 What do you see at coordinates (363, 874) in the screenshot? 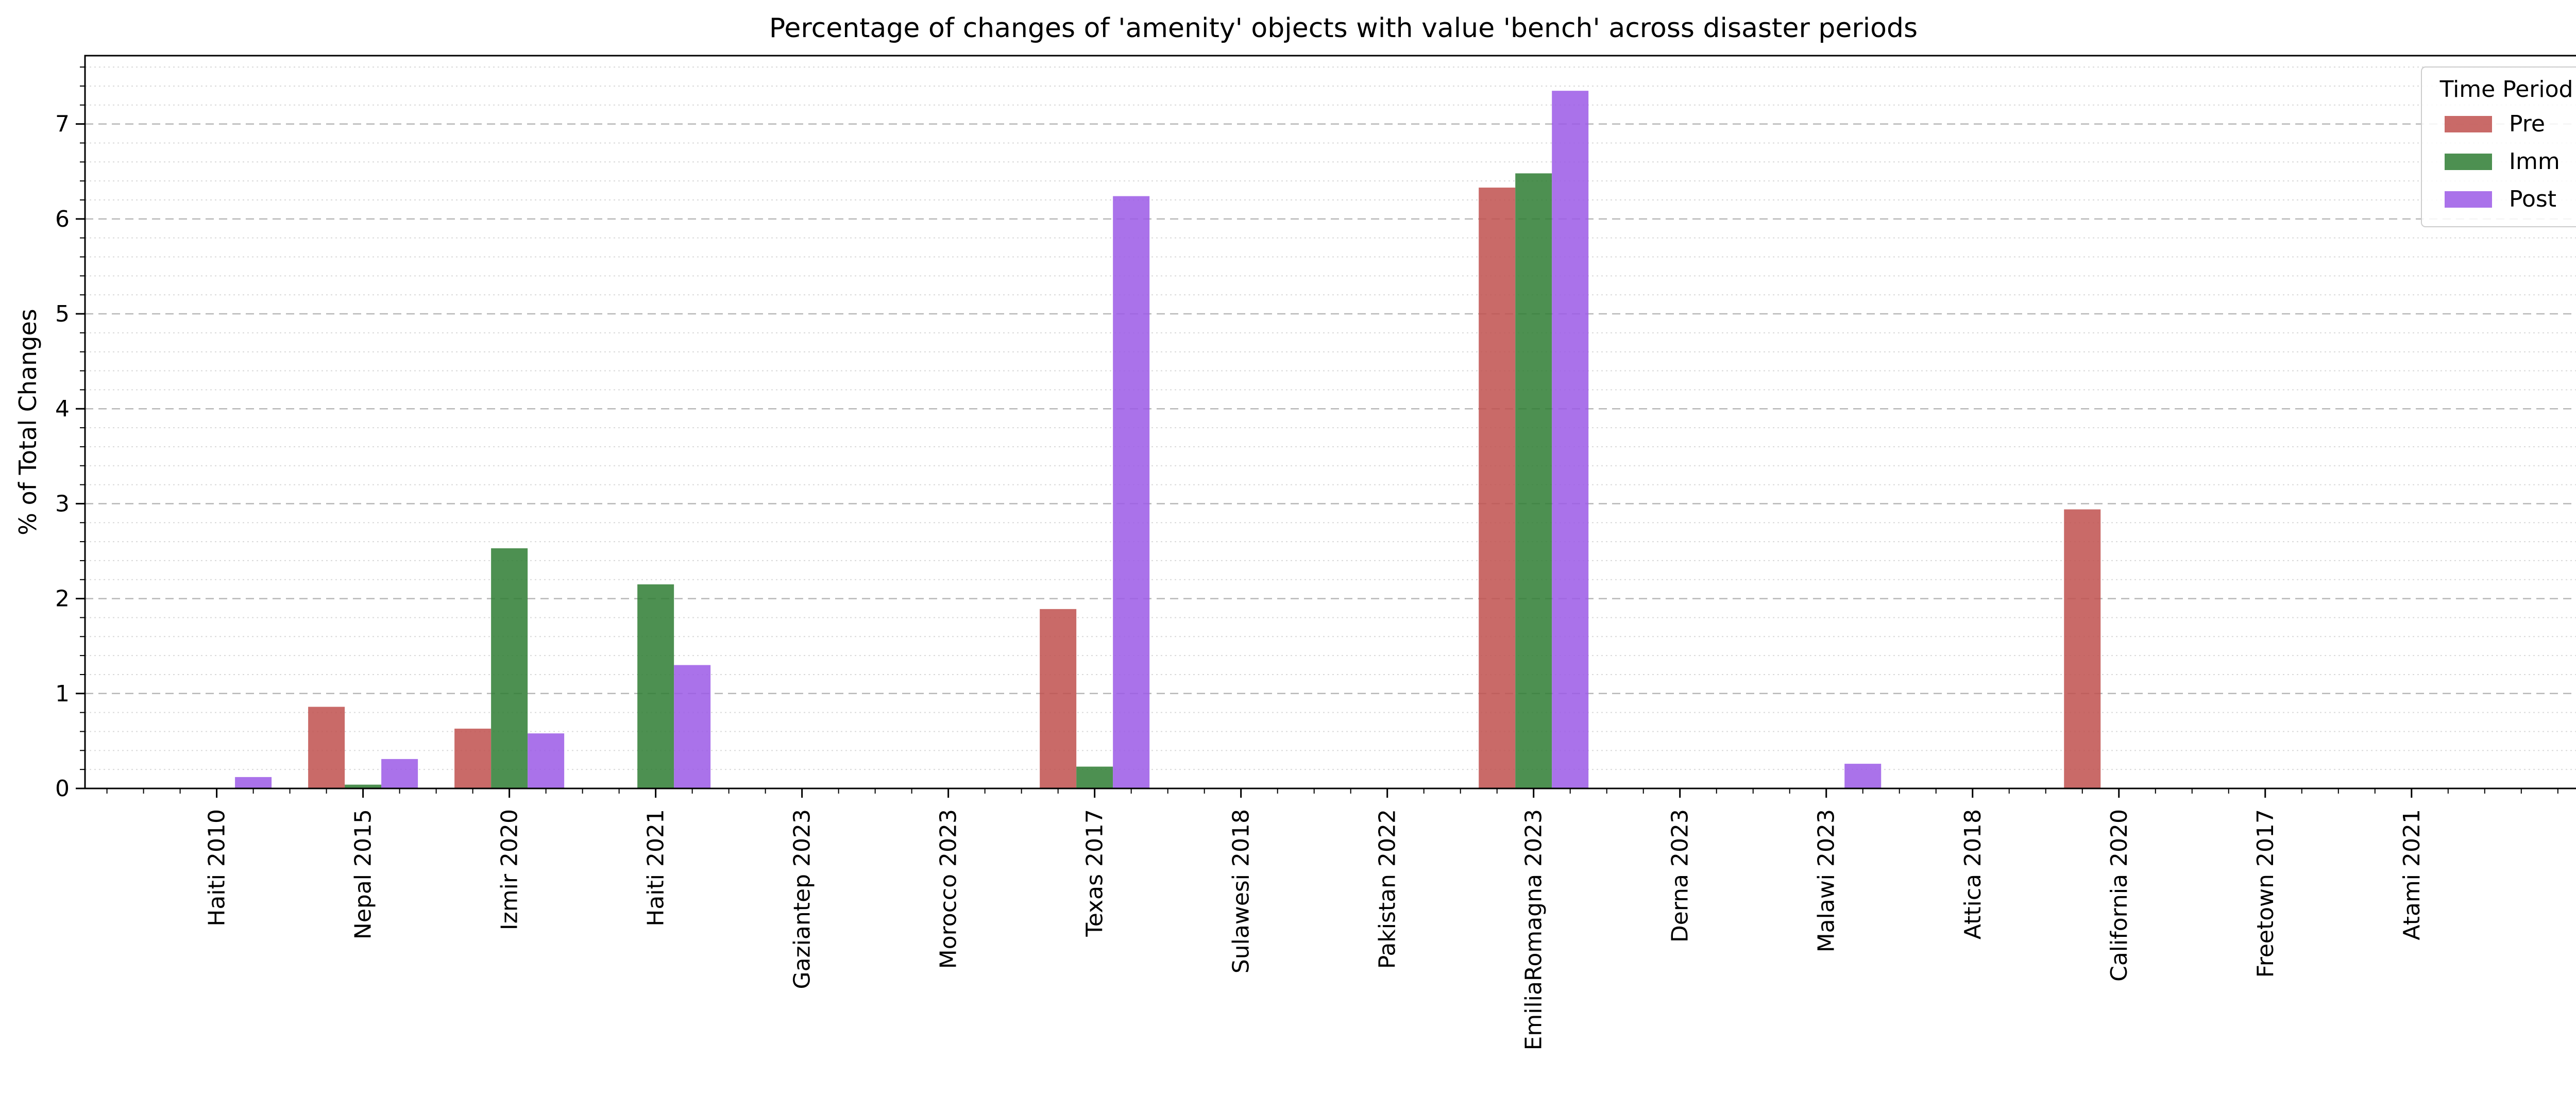
I see `x-tick-label: Nepal 2015` at bounding box center [363, 874].